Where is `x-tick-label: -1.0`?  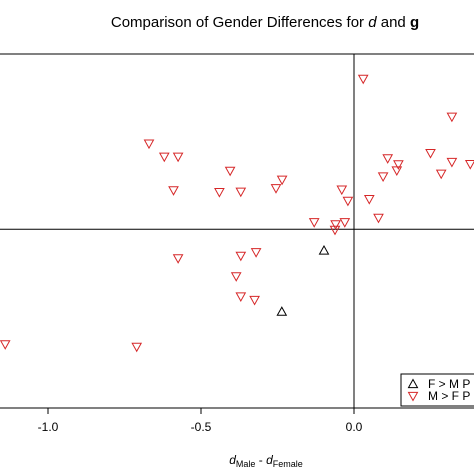
x-tick-label: -1.0 is located at coordinates (48, 427).